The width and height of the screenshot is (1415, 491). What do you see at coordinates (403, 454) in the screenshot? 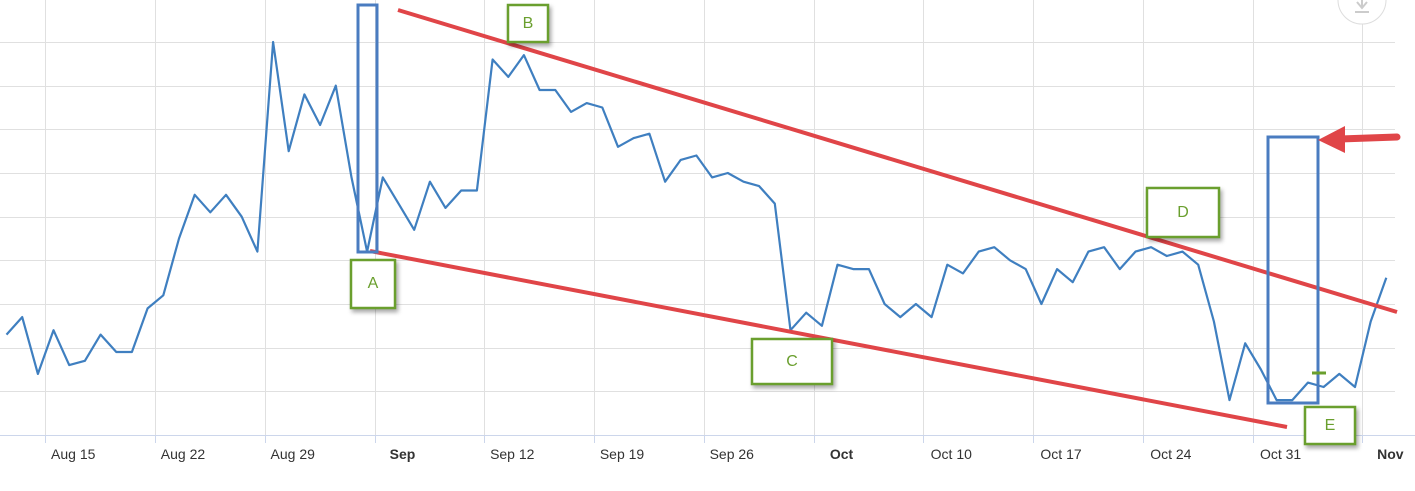
I see `x-tick-label: Sep` at bounding box center [403, 454].